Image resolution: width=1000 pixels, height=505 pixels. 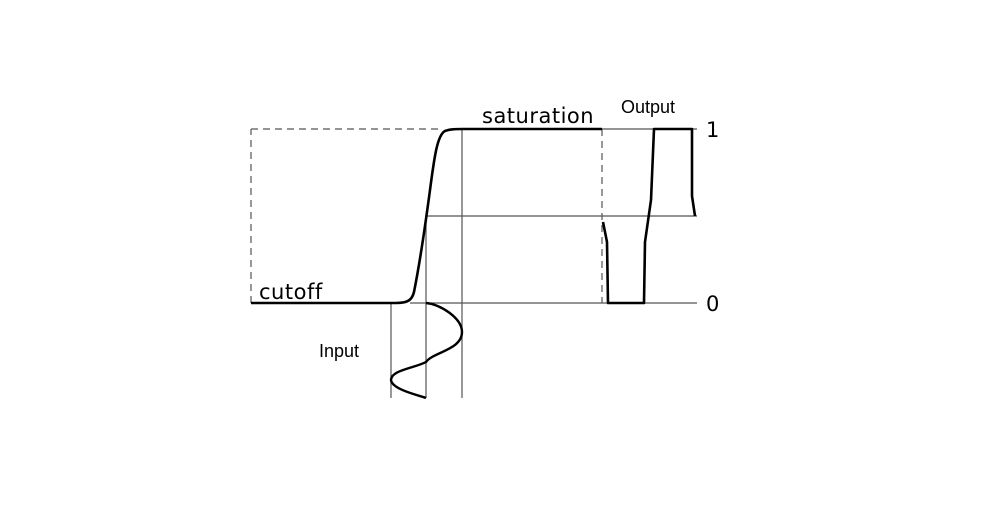 What do you see at coordinates (712, 130) in the screenshot?
I see `level-high-label: 1` at bounding box center [712, 130].